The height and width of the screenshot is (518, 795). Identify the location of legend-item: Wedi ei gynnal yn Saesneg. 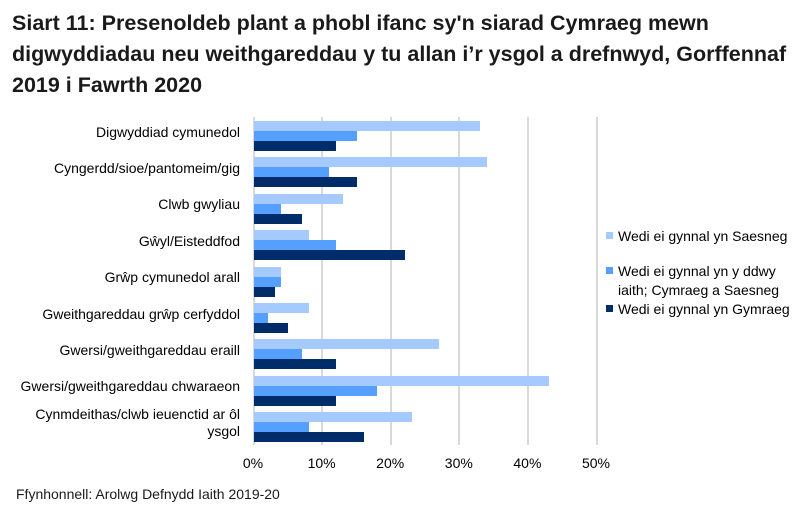
(698, 236).